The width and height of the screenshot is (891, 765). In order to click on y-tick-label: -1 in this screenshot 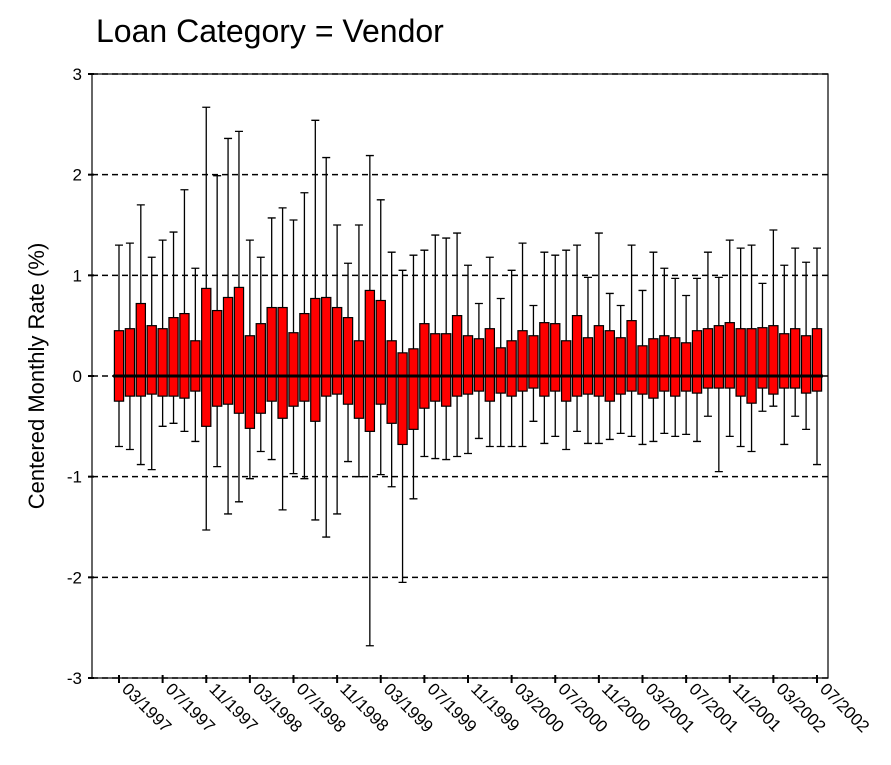, I will do `click(74, 477)`.